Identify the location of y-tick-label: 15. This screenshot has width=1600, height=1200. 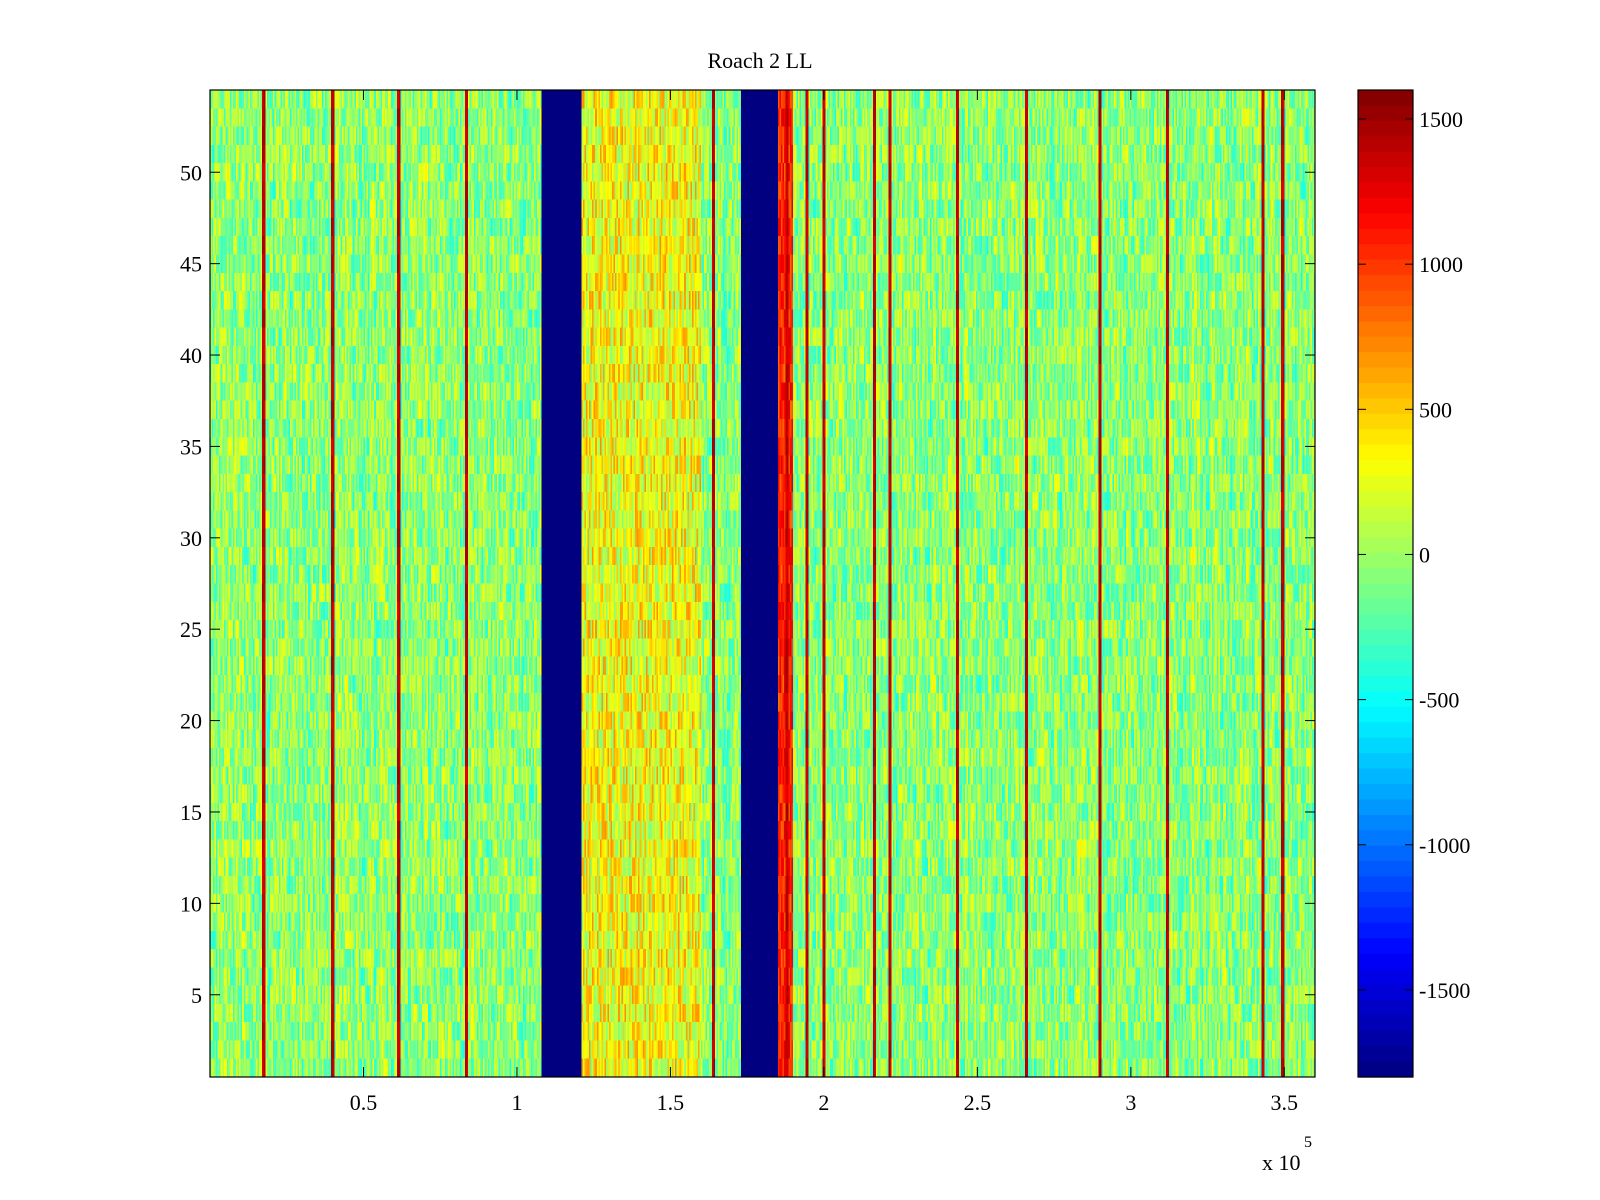
(191, 812).